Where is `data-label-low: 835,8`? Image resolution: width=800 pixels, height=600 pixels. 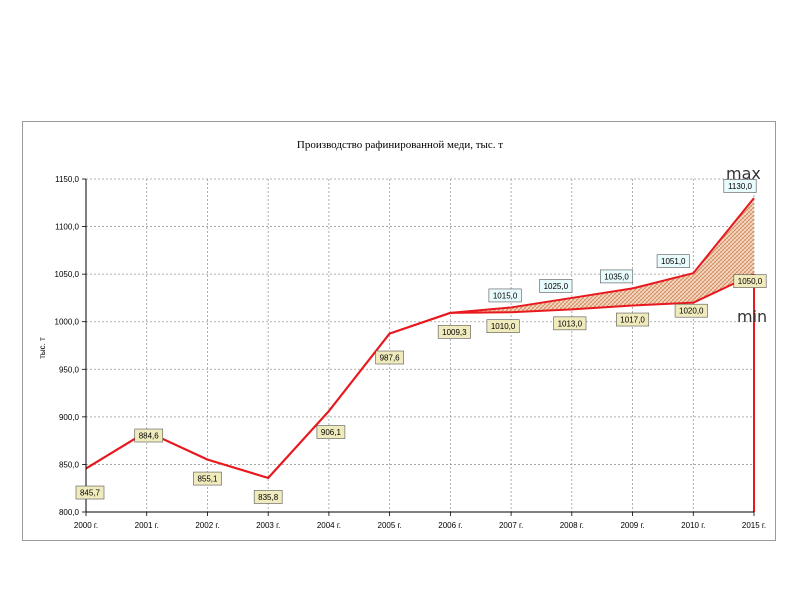
data-label-low: 835,8 is located at coordinates (268, 497).